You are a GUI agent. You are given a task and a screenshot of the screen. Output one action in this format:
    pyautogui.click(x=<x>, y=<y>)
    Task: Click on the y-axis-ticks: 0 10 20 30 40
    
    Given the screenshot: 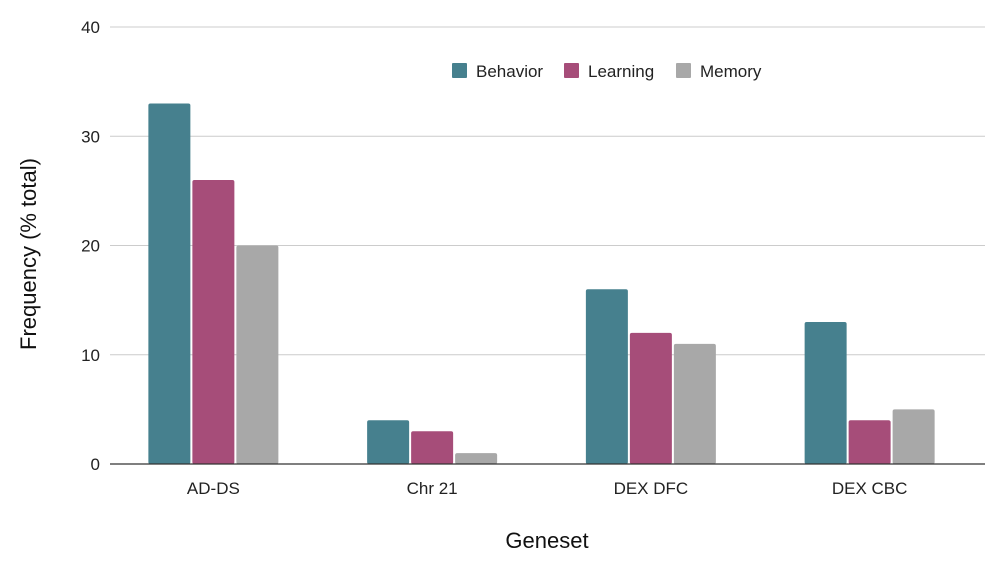 What is the action you would take?
    pyautogui.click(x=90, y=246)
    